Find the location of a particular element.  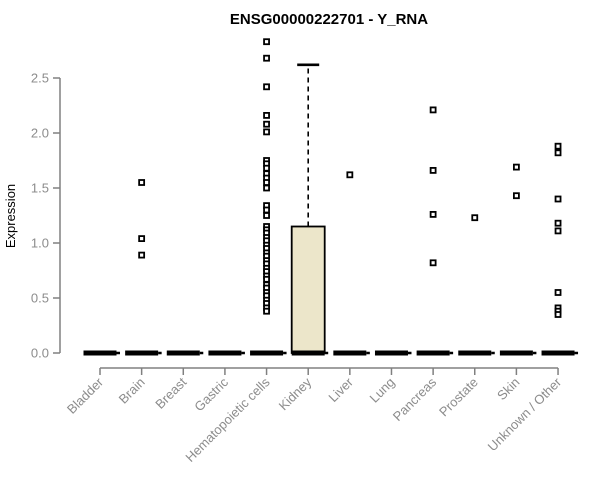

x-tick-label-kidney: Kidney is located at coordinates (295, 393).